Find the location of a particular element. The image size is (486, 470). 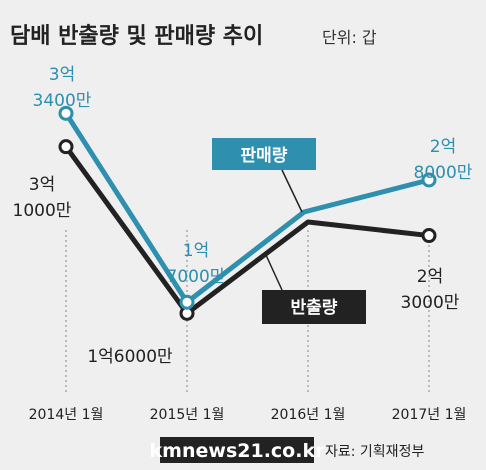

x-tick-label: 2014년 1월 is located at coordinates (66, 415).